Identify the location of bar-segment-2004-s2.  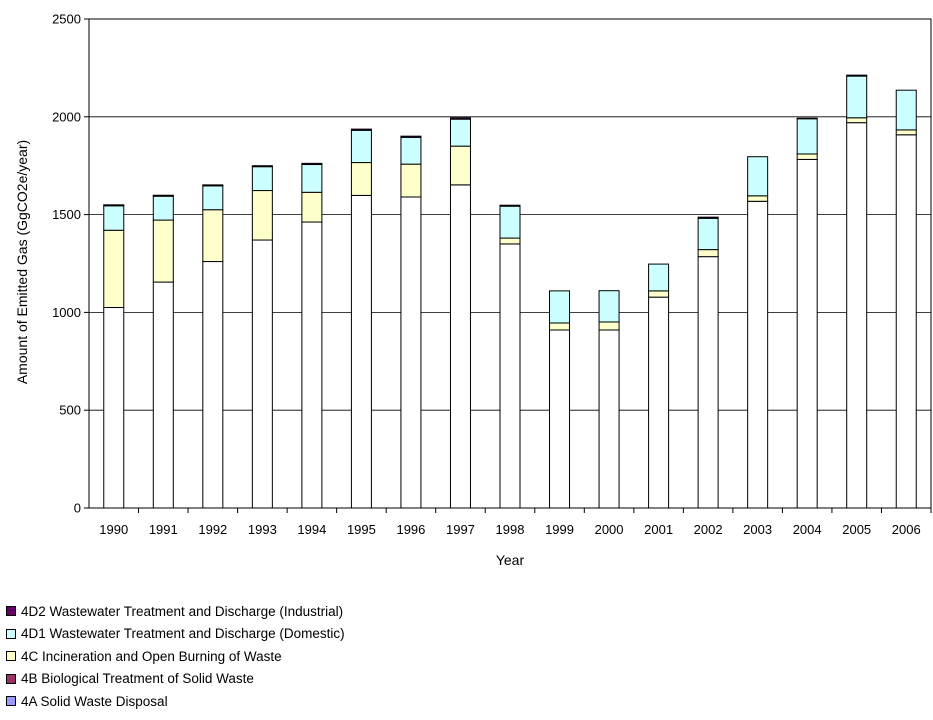
(807, 156).